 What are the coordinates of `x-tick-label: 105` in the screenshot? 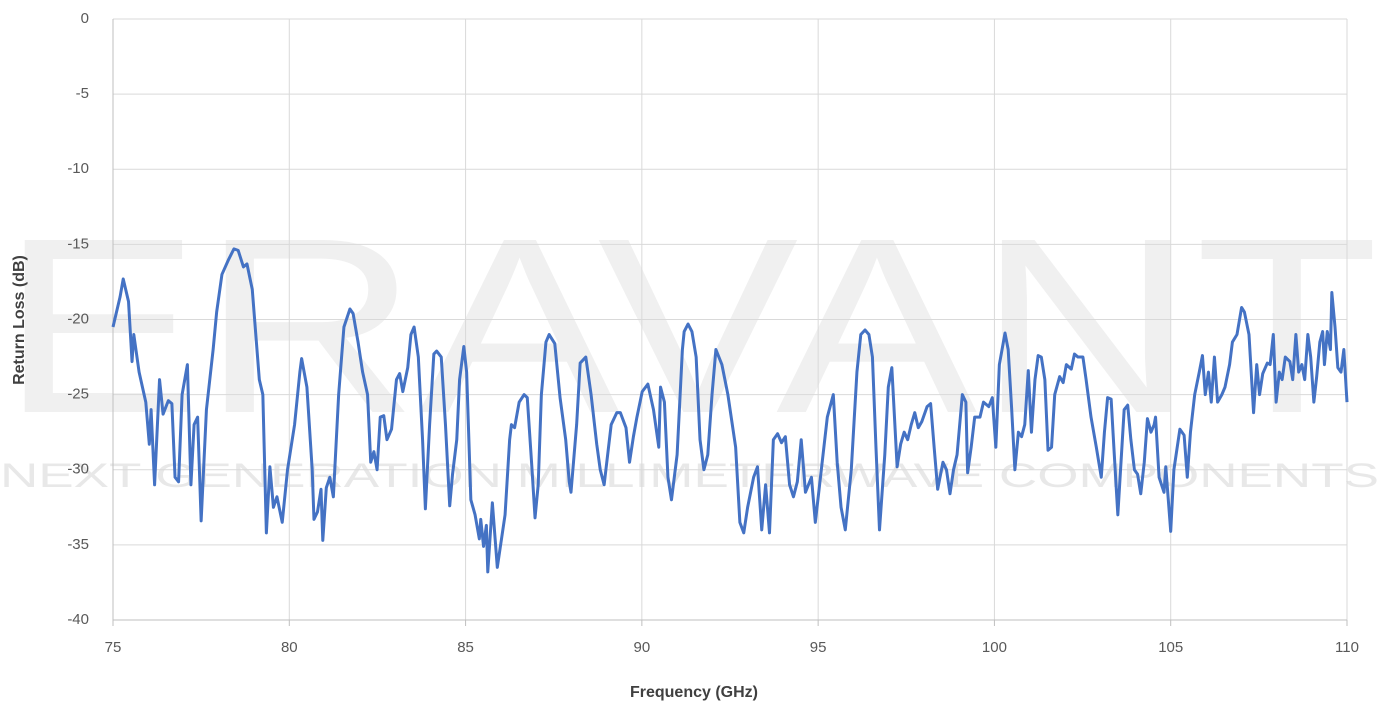 It's located at (1170, 647).